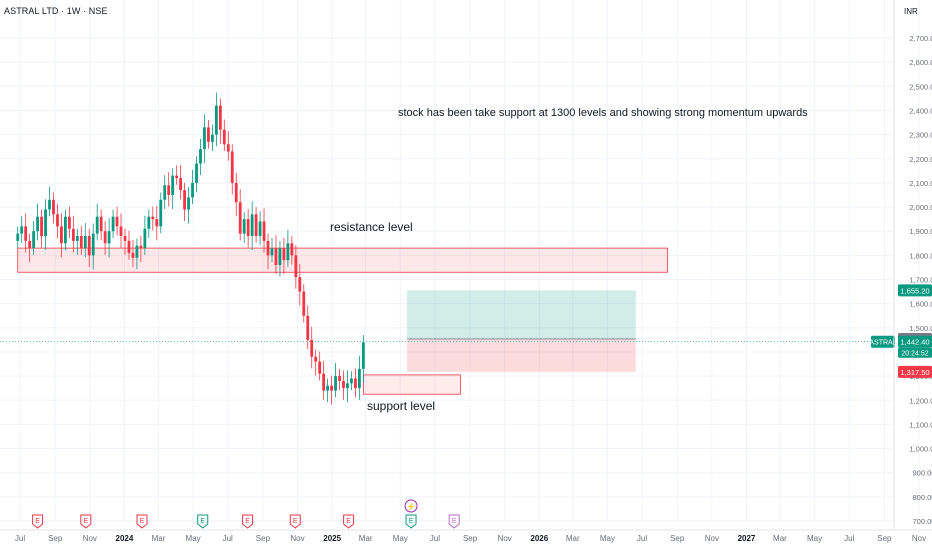 The height and width of the screenshot is (550, 932). I want to click on y-axis-tick-label: 1,500.00, so click(920, 328).